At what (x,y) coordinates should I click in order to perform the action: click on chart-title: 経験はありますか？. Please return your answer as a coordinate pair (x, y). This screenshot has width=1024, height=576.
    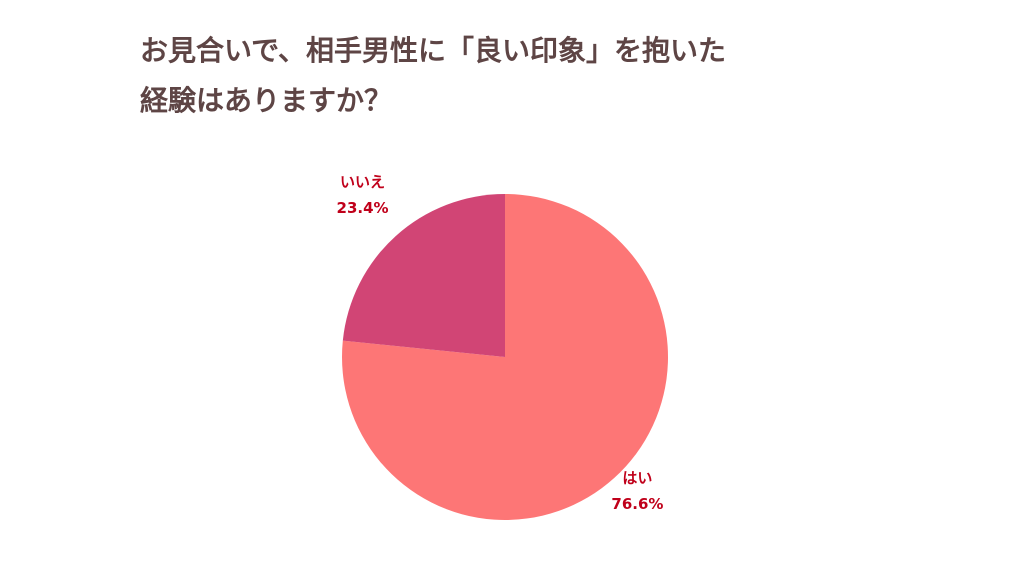
    Looking at the image, I should click on (266, 100).